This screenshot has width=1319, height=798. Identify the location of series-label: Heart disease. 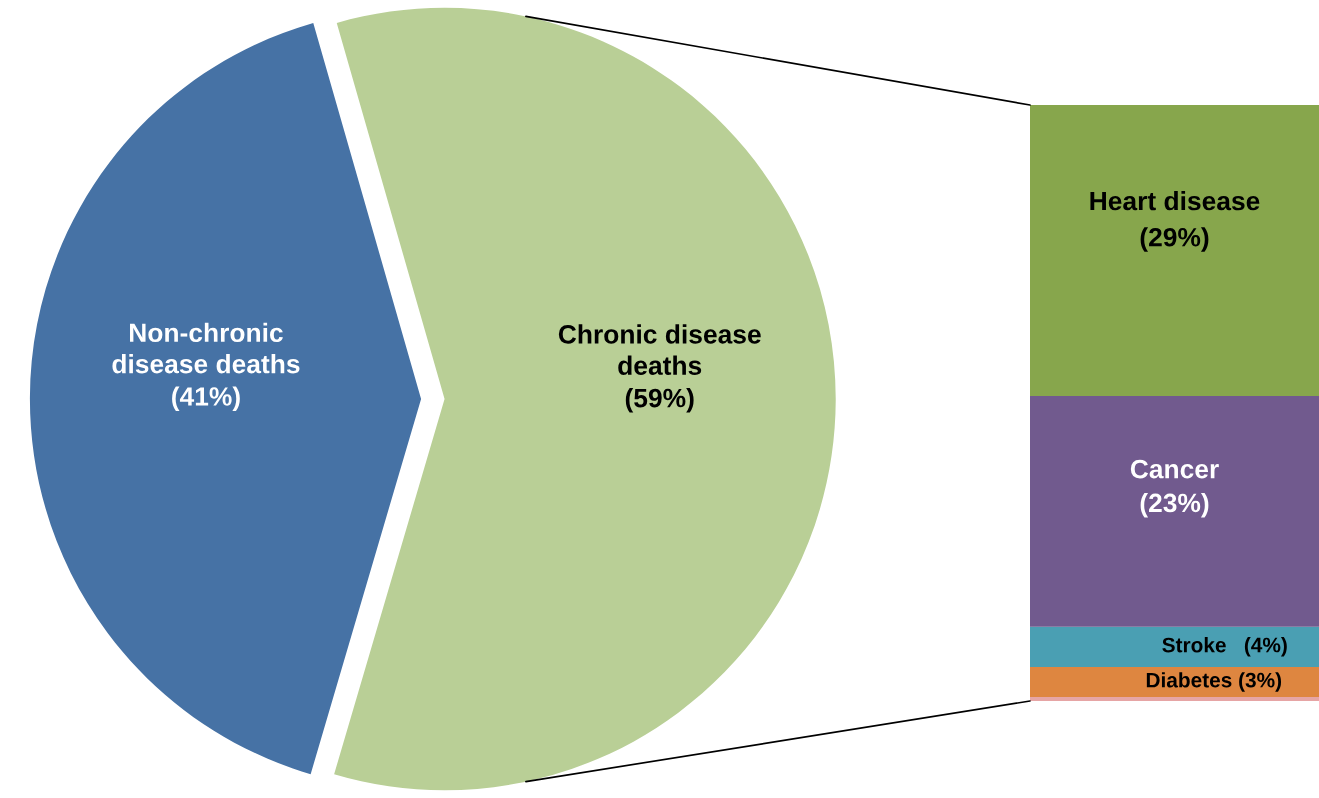
(1175, 200).